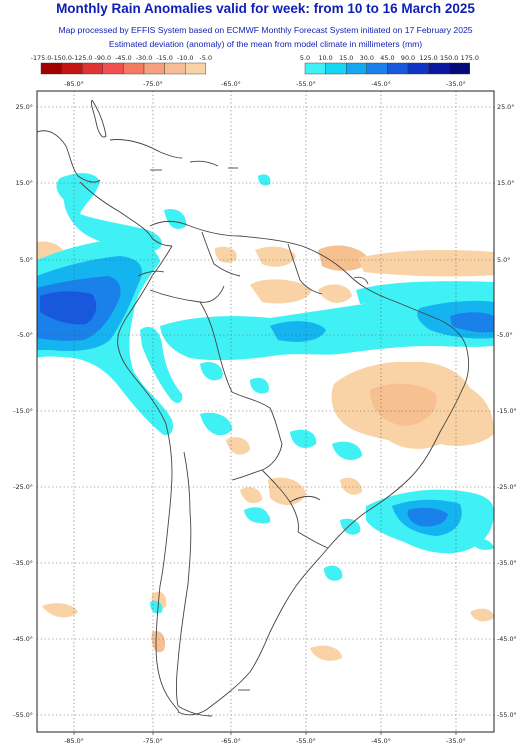 The height and width of the screenshot is (750, 531). I want to click on lat-label-right: -35.0°, so click(507, 563).